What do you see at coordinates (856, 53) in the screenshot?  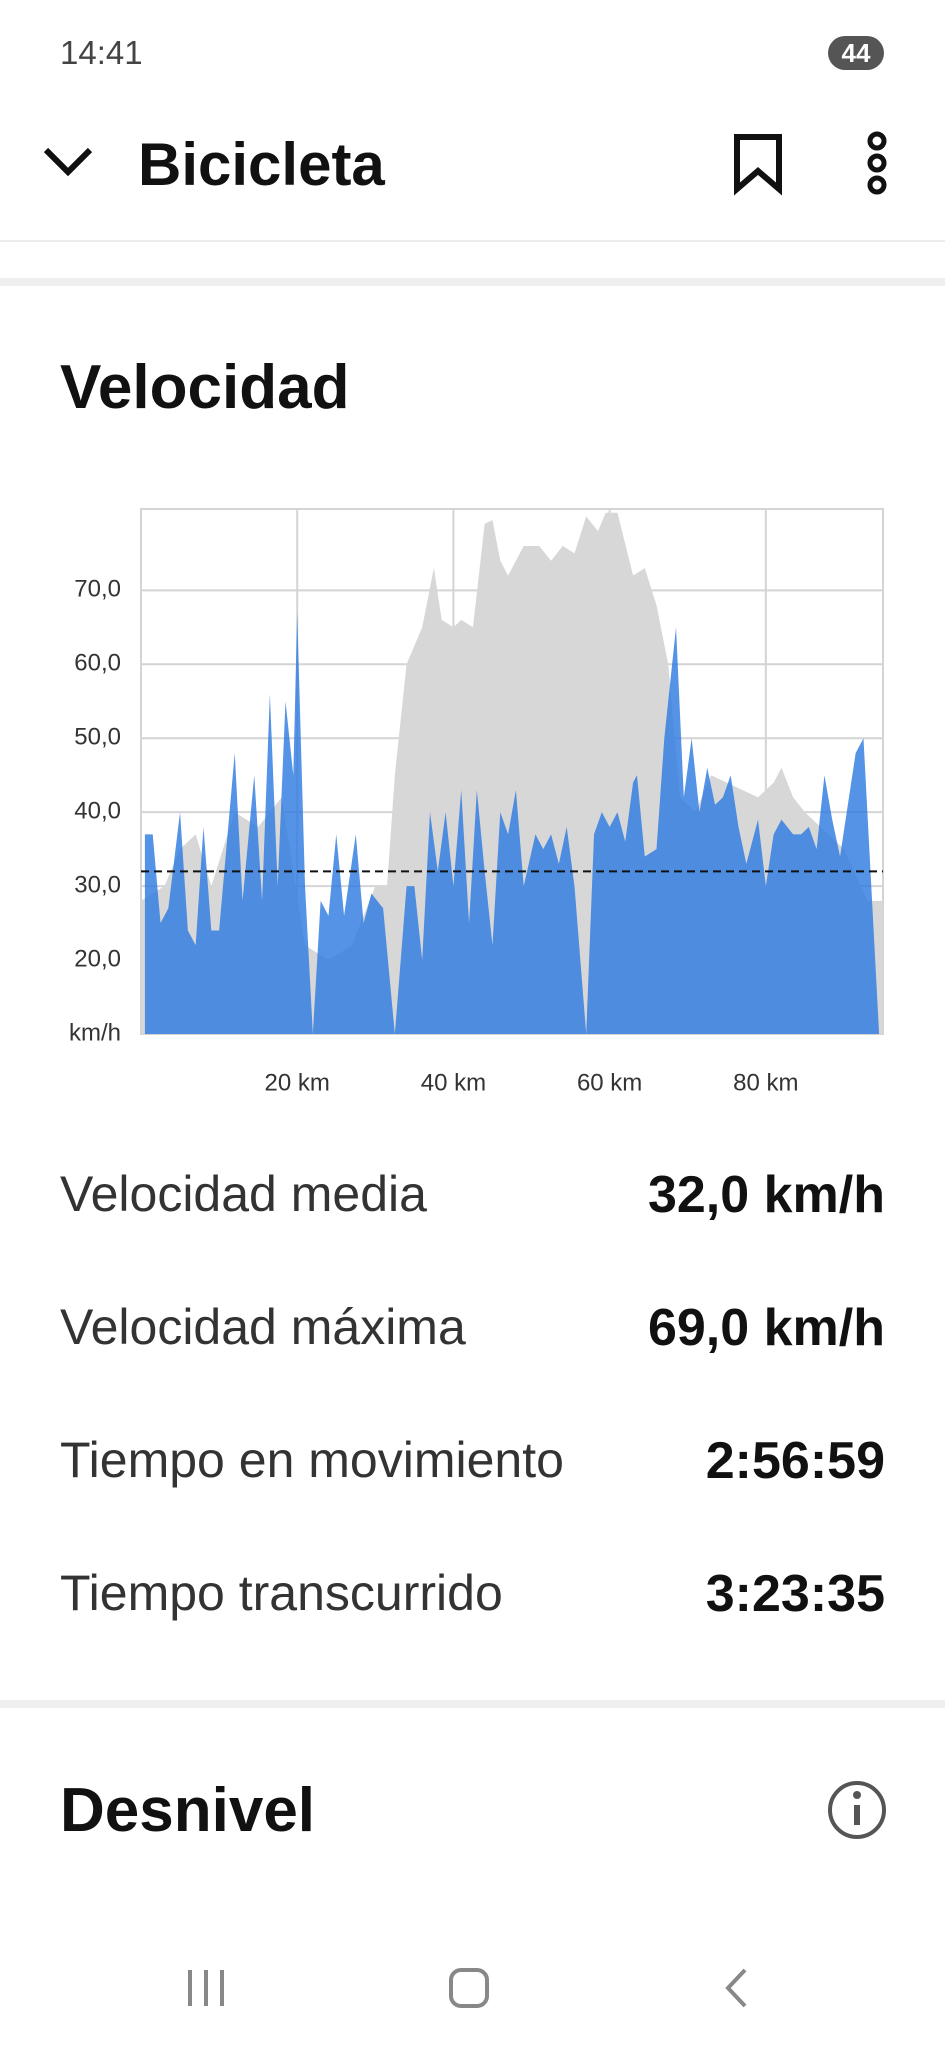 I see `battery: 44` at bounding box center [856, 53].